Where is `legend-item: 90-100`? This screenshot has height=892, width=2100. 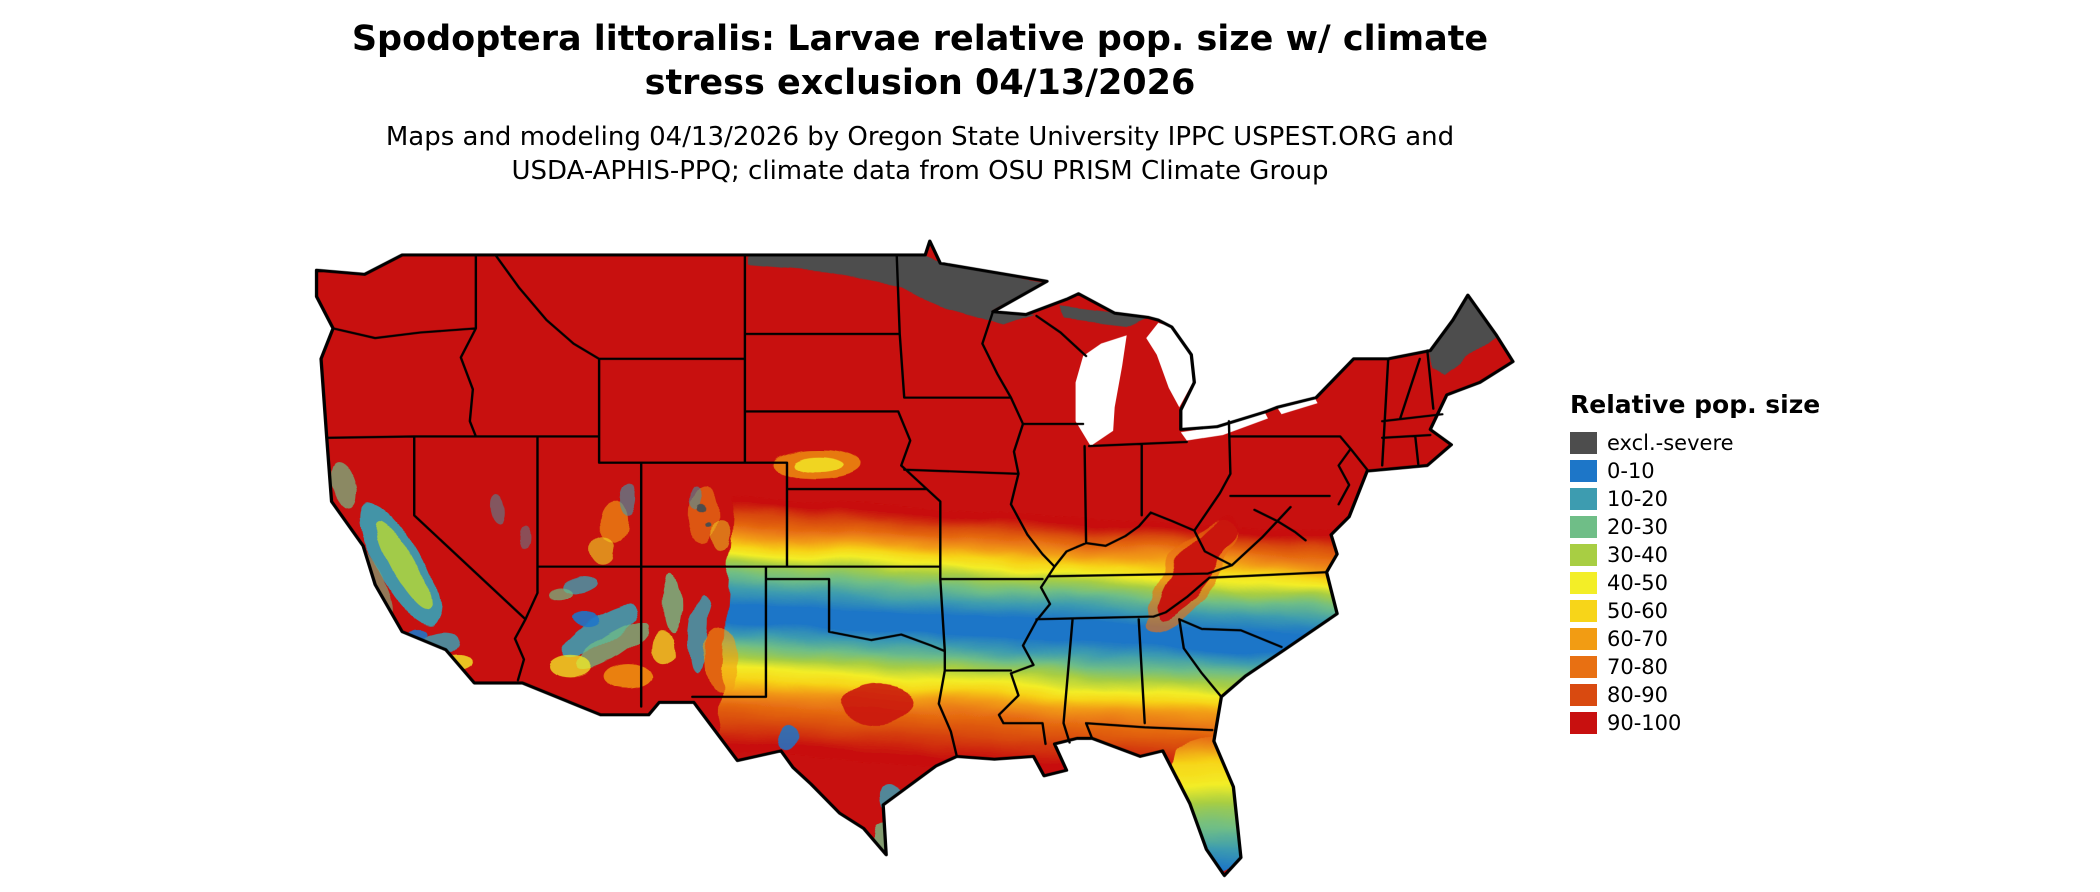 legend-item: 90-100 is located at coordinates (1695, 723).